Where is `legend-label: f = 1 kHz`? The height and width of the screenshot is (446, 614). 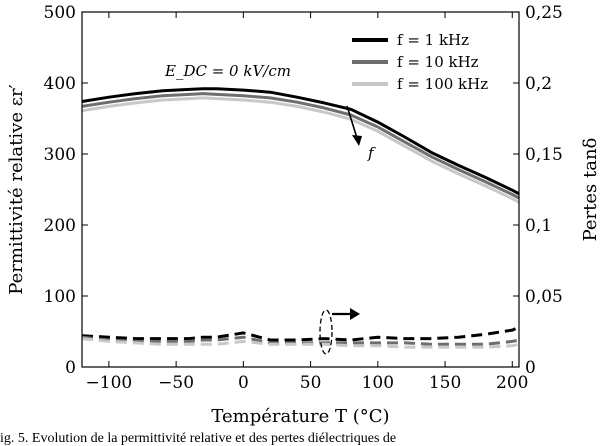 legend-label: f = 1 kHz is located at coordinates (433, 40).